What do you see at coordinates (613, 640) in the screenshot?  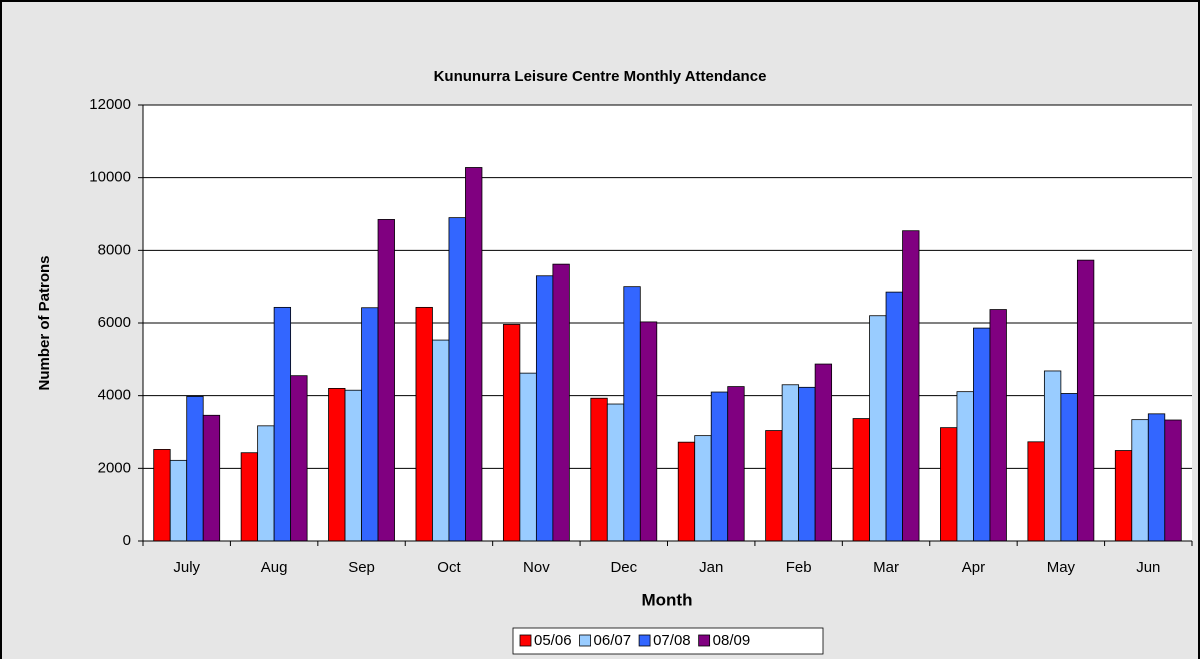 I see `legend-label: 06/07` at bounding box center [613, 640].